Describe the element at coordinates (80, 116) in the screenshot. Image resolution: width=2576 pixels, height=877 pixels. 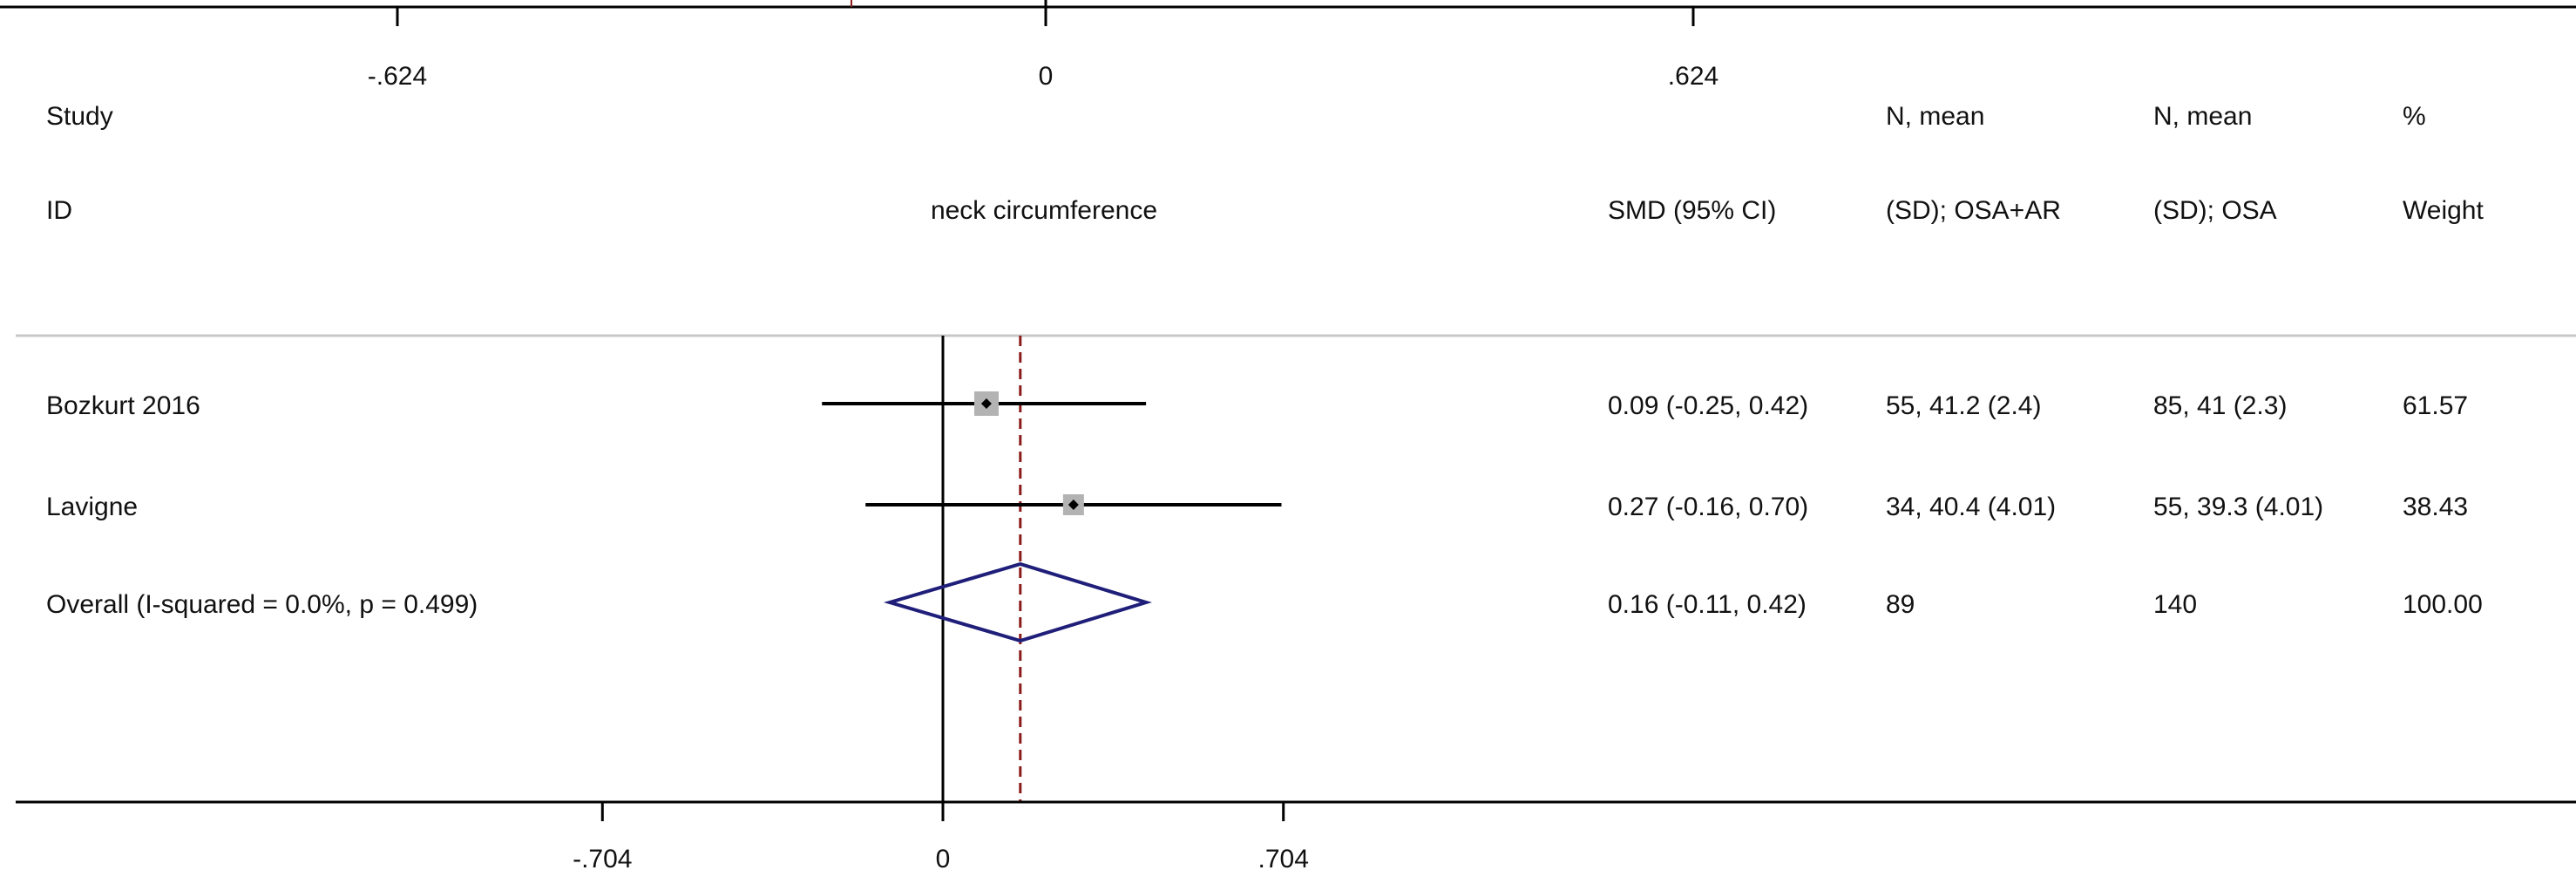
I see `header-study: Study` at that location.